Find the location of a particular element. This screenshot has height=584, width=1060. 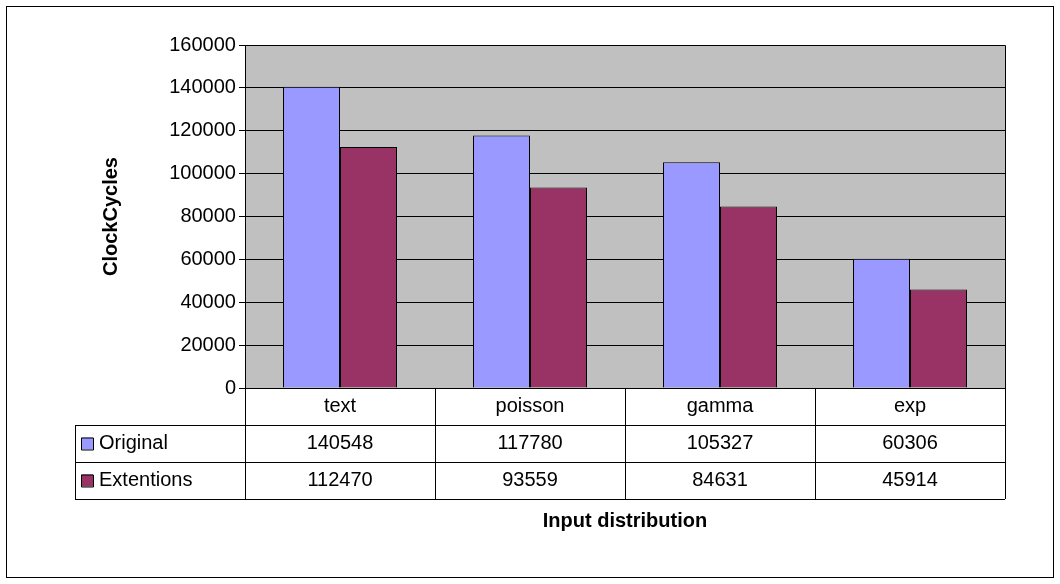

y-tick-label: 140000 is located at coordinates (202, 86).